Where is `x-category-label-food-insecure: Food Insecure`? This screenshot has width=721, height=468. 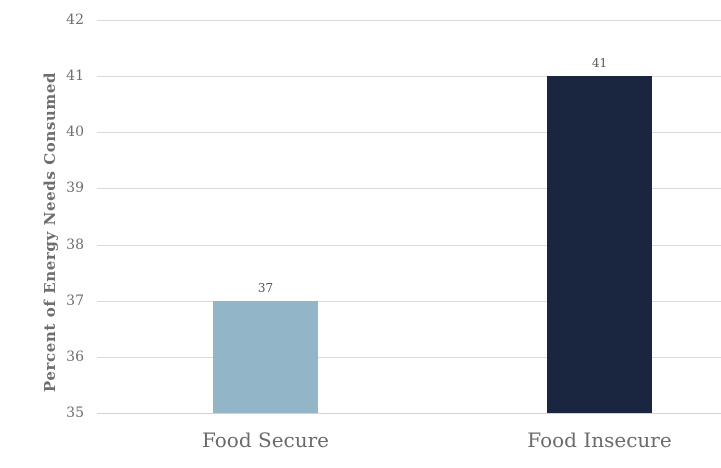 x-category-label-food-insecure: Food Insecure is located at coordinates (599, 440).